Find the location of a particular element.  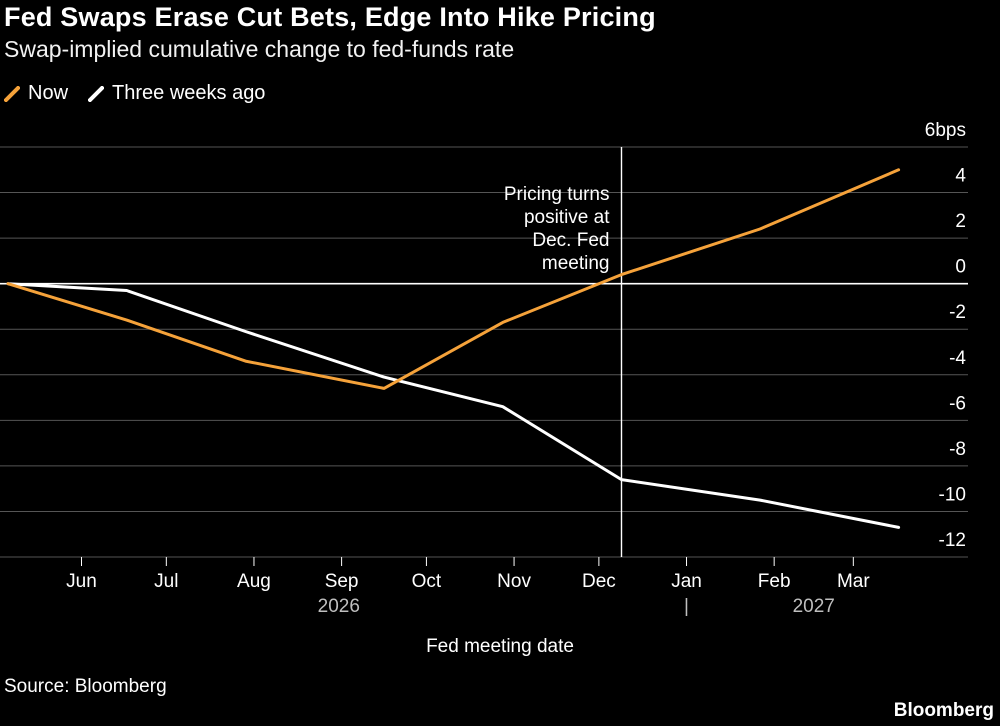

legend-item-now: Now is located at coordinates (36, 93).